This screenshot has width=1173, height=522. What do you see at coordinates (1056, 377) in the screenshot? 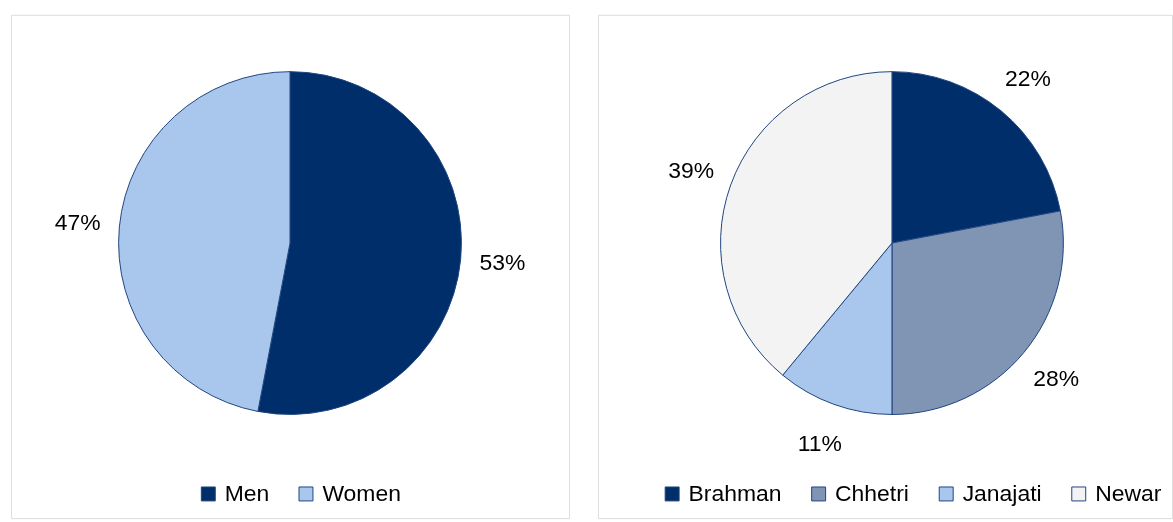
I see `data-label: 28%` at bounding box center [1056, 377].